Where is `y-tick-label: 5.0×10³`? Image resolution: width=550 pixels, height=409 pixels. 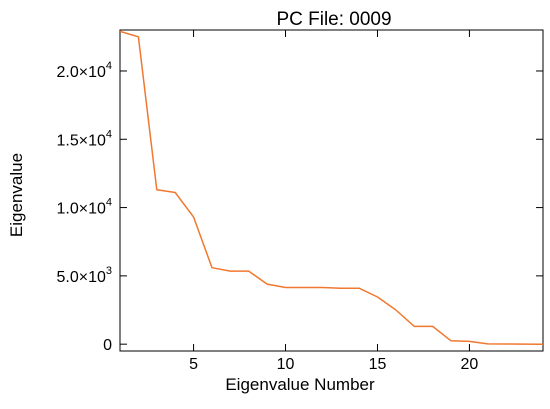 y-tick-label: 5.0×10³ is located at coordinates (84, 275).